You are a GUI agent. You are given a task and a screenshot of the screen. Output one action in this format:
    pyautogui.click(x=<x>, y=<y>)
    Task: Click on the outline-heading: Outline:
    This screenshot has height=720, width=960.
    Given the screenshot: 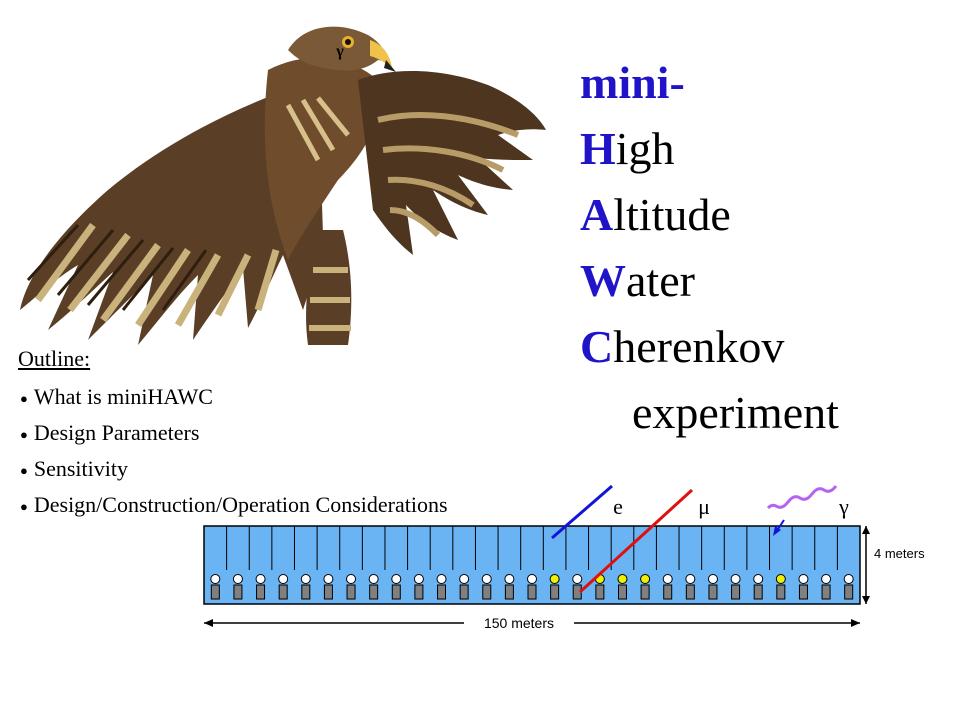 What is the action you would take?
    pyautogui.click(x=54, y=358)
    